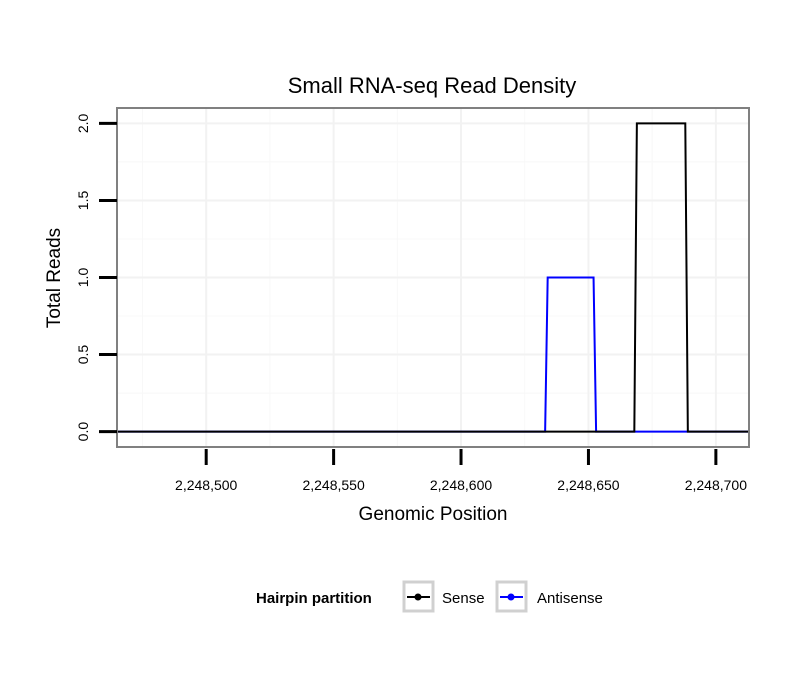 This screenshot has height=690, width=810. I want to click on legend-label-sense: Sense, so click(463, 598).